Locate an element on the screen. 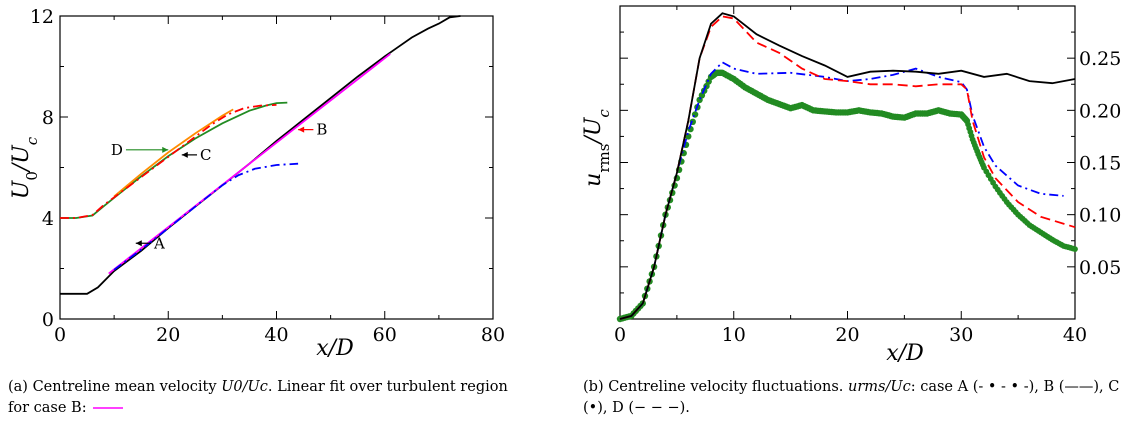  b-ytick-label: 0.15 is located at coordinates (1100, 164).